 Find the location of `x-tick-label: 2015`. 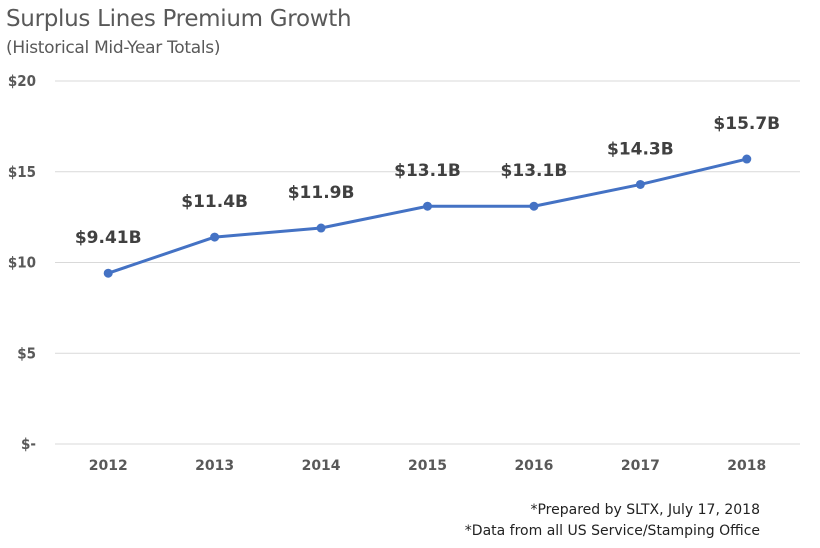

x-tick-label: 2015 is located at coordinates (427, 466).